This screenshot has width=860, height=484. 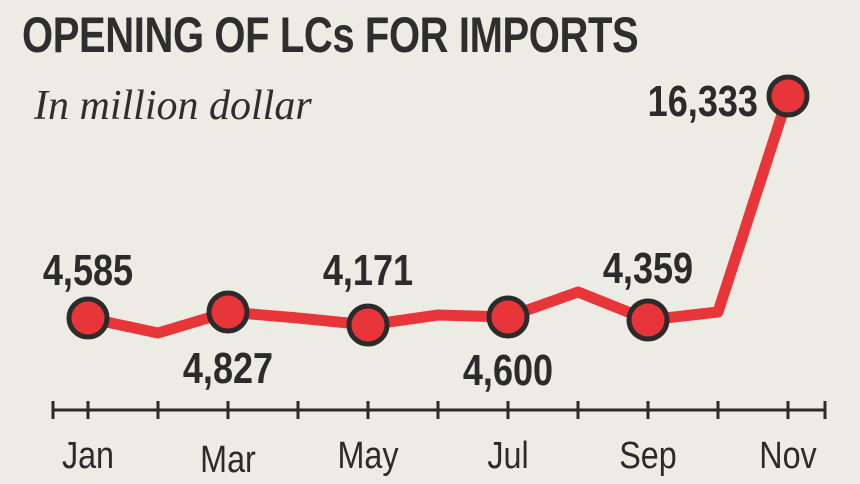 What do you see at coordinates (88, 270) in the screenshot?
I see `data-label-jan: 4,585` at bounding box center [88, 270].